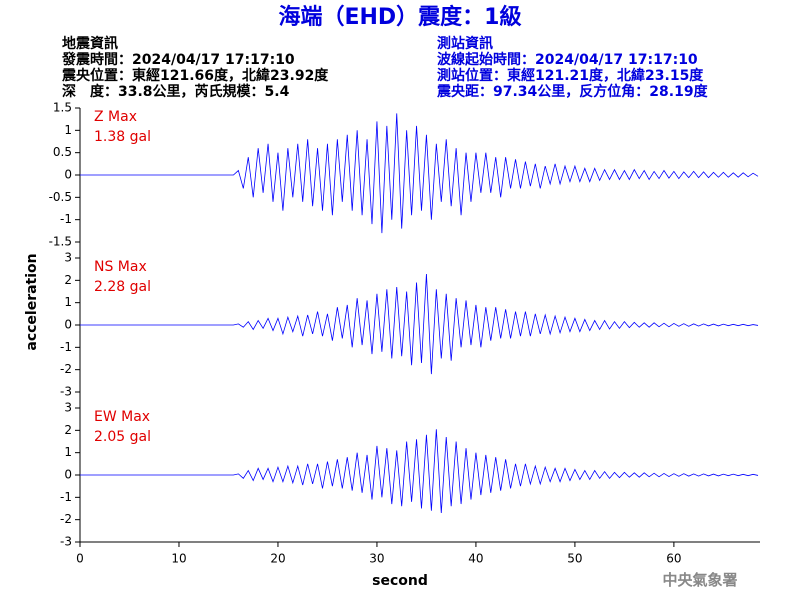 The width and height of the screenshot is (800, 600). What do you see at coordinates (176, 91) in the screenshot?
I see `info-left: 深 度：33.8公里，芮氏規模：5.4` at bounding box center [176, 91].